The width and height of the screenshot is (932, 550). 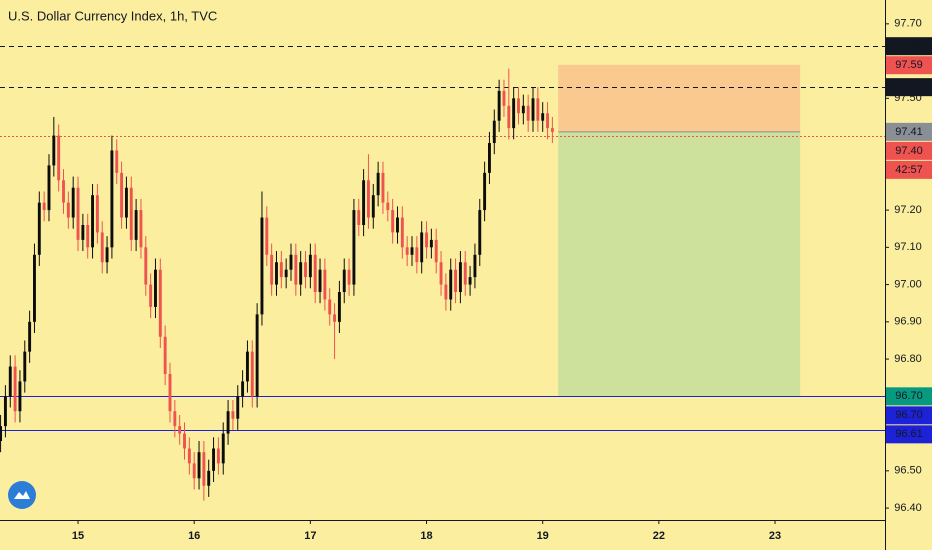 I want to click on price-badge-label: 97.59, so click(x=909, y=65).